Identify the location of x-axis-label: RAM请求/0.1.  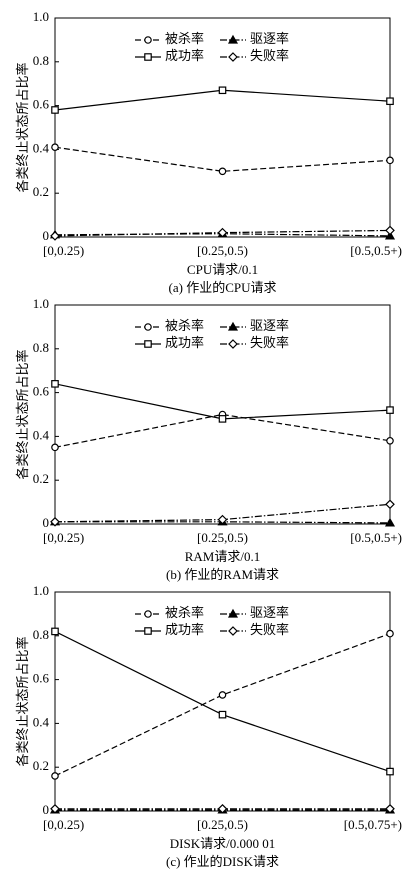
(222, 556).